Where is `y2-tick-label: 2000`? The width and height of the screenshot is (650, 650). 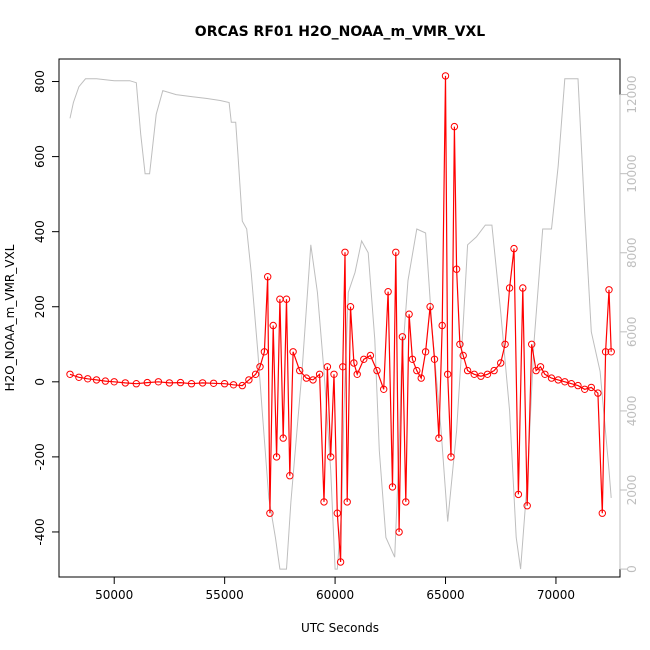 y2-tick-label: 2000 is located at coordinates (632, 490).